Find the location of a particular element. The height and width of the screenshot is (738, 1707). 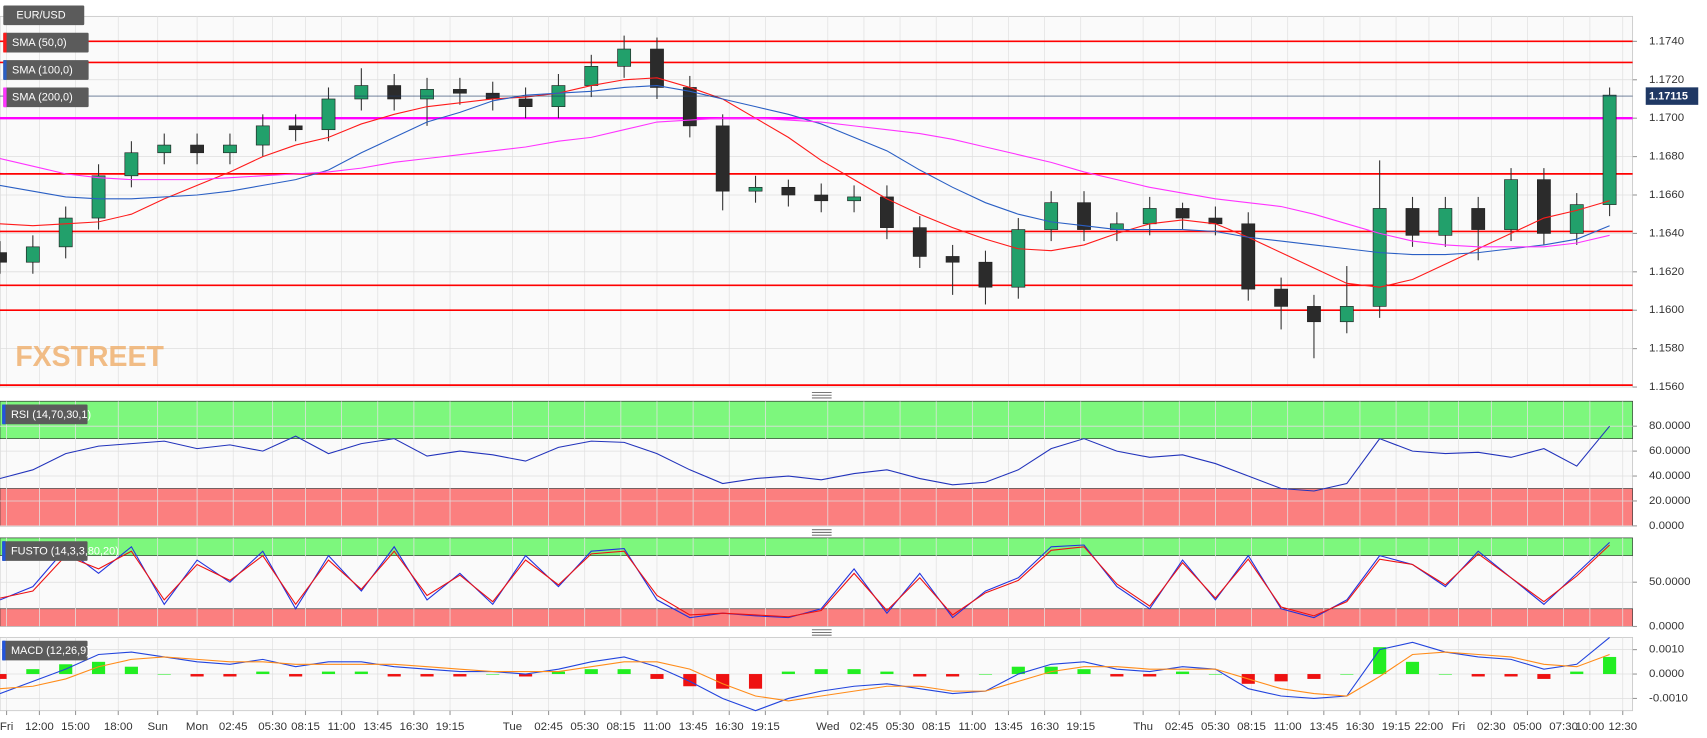

x-tick-label: 15:00 is located at coordinates (75, 727).